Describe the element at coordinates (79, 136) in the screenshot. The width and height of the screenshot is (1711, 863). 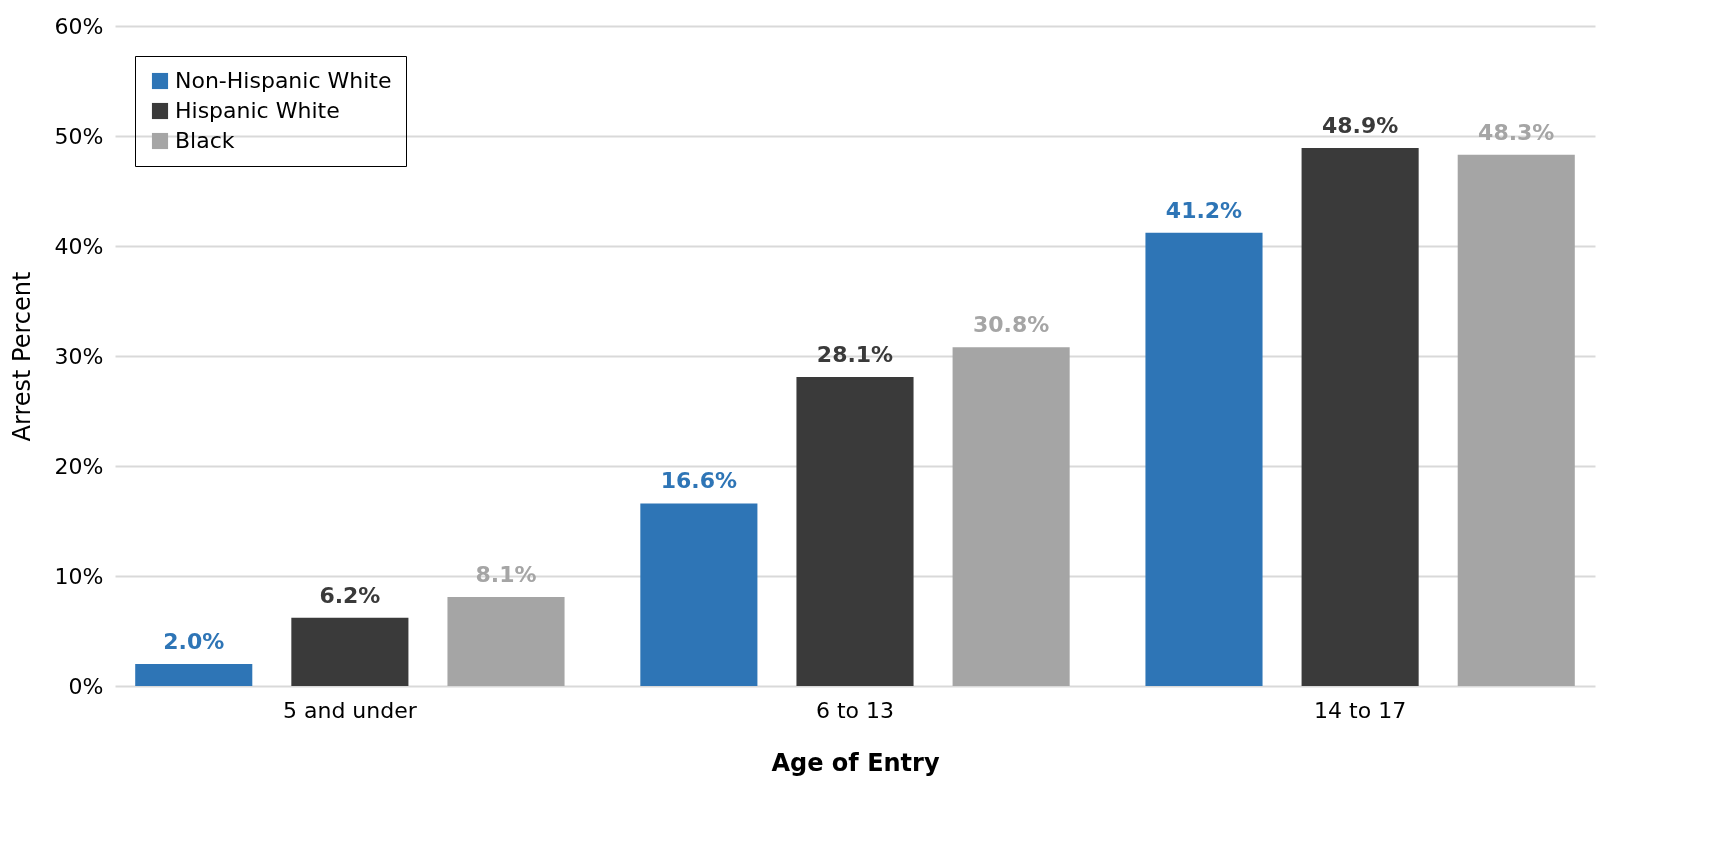
I see `y-tick-label: 50%` at that location.